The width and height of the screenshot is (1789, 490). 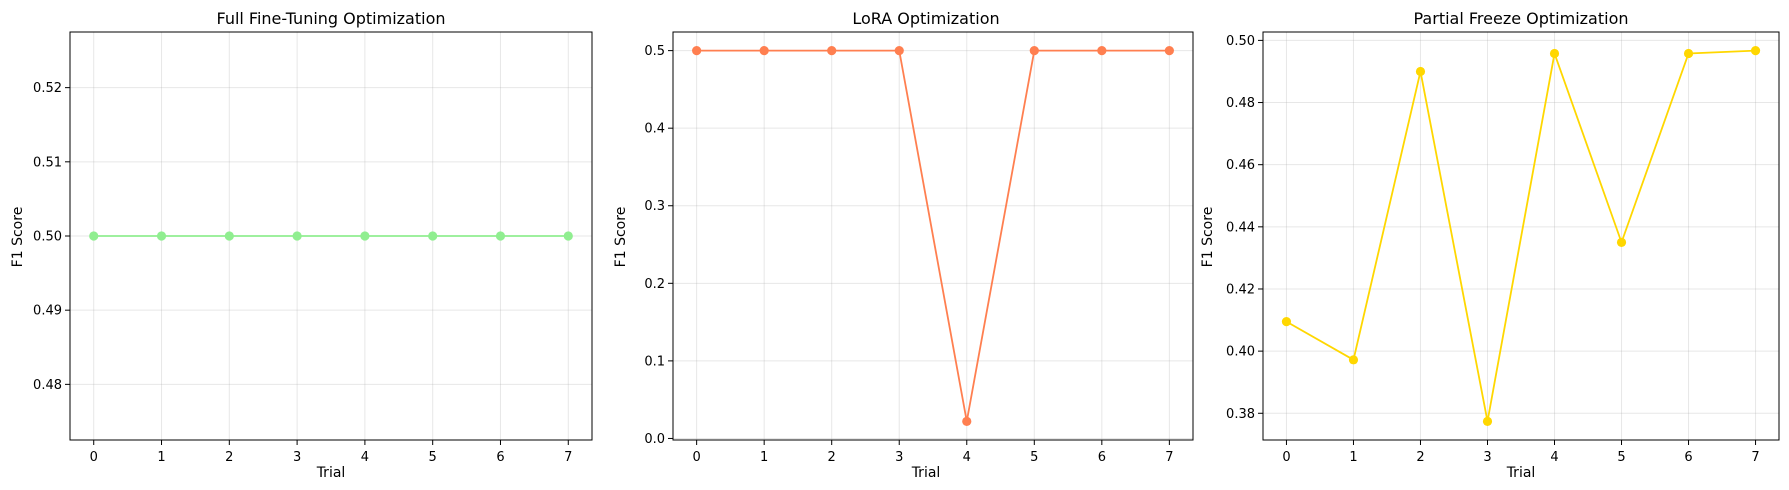 What do you see at coordinates (654, 129) in the screenshot?
I see `y-tick-label: 0.4` at bounding box center [654, 129].